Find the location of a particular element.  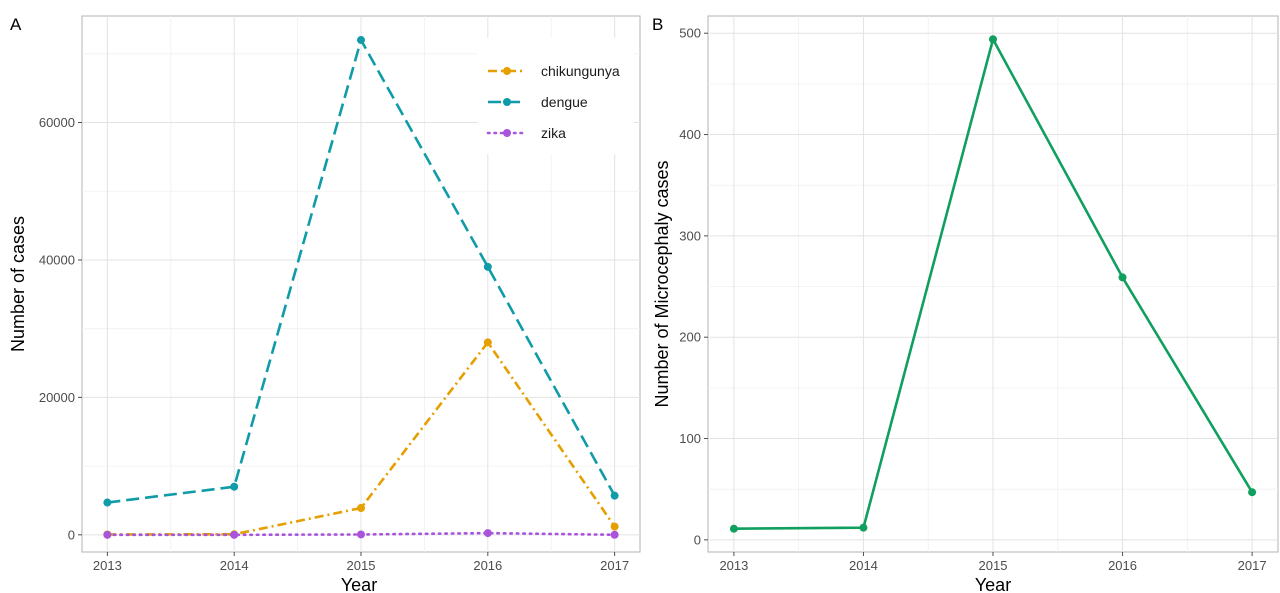

y-tick-label: 300 is located at coordinates (690, 235).